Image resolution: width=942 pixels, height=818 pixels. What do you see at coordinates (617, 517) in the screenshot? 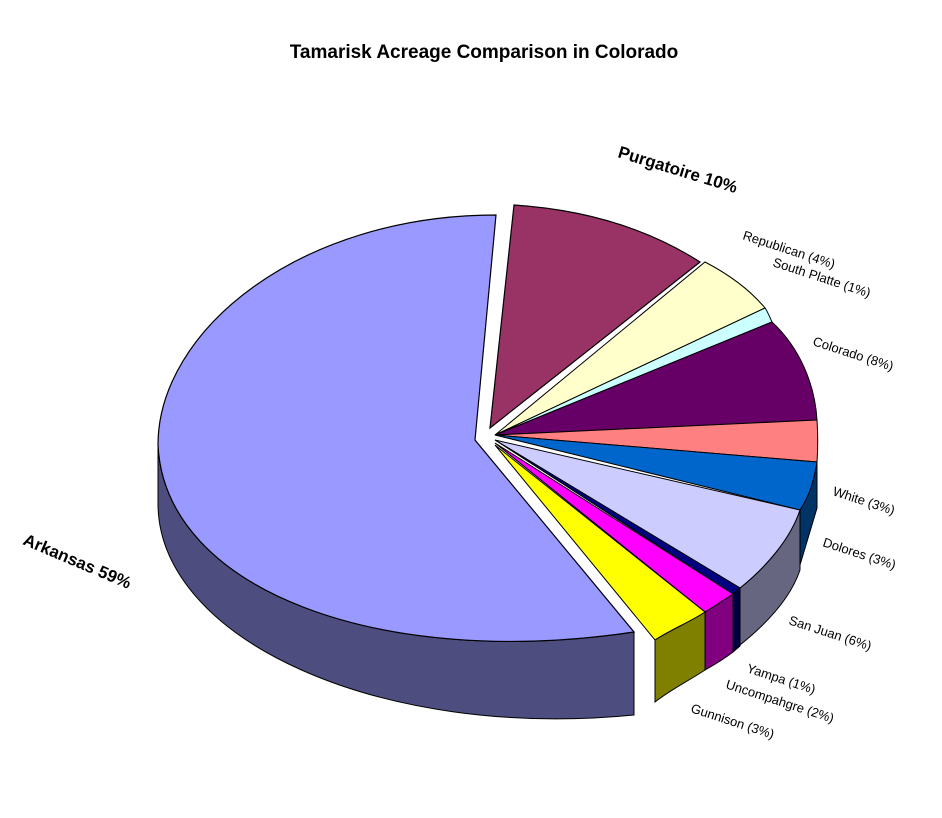
I see `slice-yampa` at bounding box center [617, 517].